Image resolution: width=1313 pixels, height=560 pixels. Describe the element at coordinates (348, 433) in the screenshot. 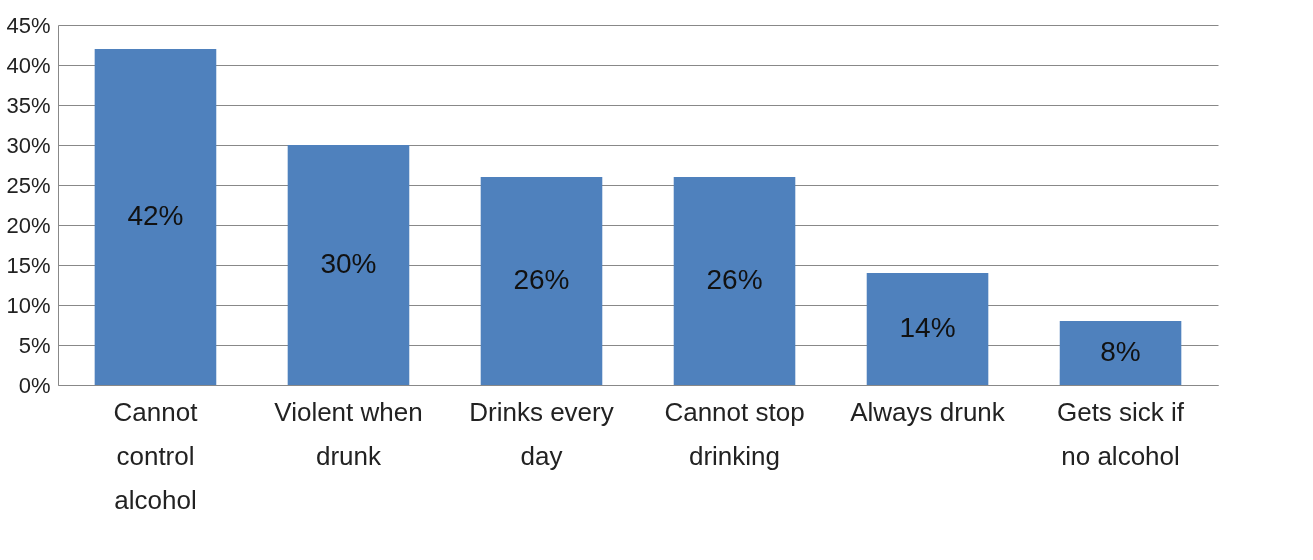

I see `x-tick-label: Violent when drunk` at that location.